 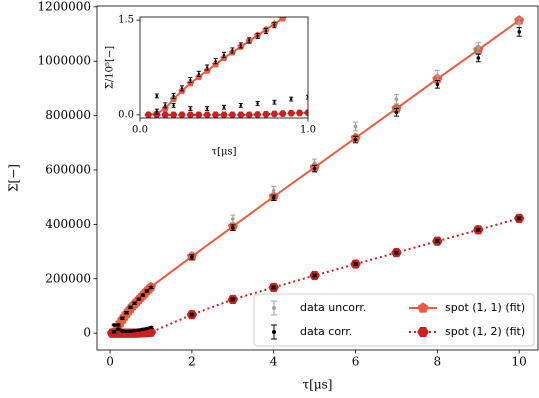 What do you see at coordinates (485, 307) in the screenshot?
I see `legend-label: spot (1, 1) (fit)` at bounding box center [485, 307].